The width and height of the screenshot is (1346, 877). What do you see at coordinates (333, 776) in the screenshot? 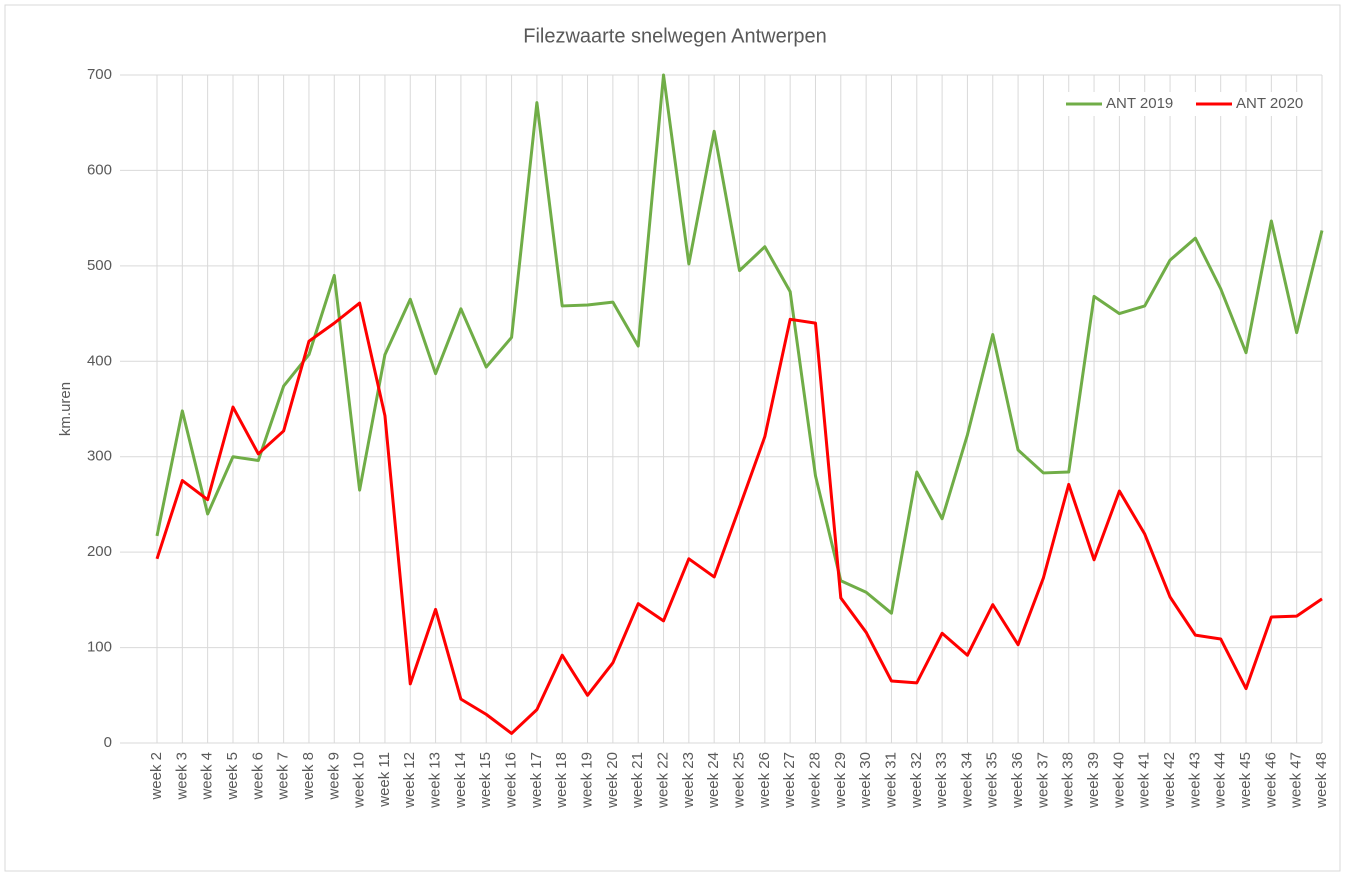
I see `x-tick-label: week 9` at bounding box center [333, 776].